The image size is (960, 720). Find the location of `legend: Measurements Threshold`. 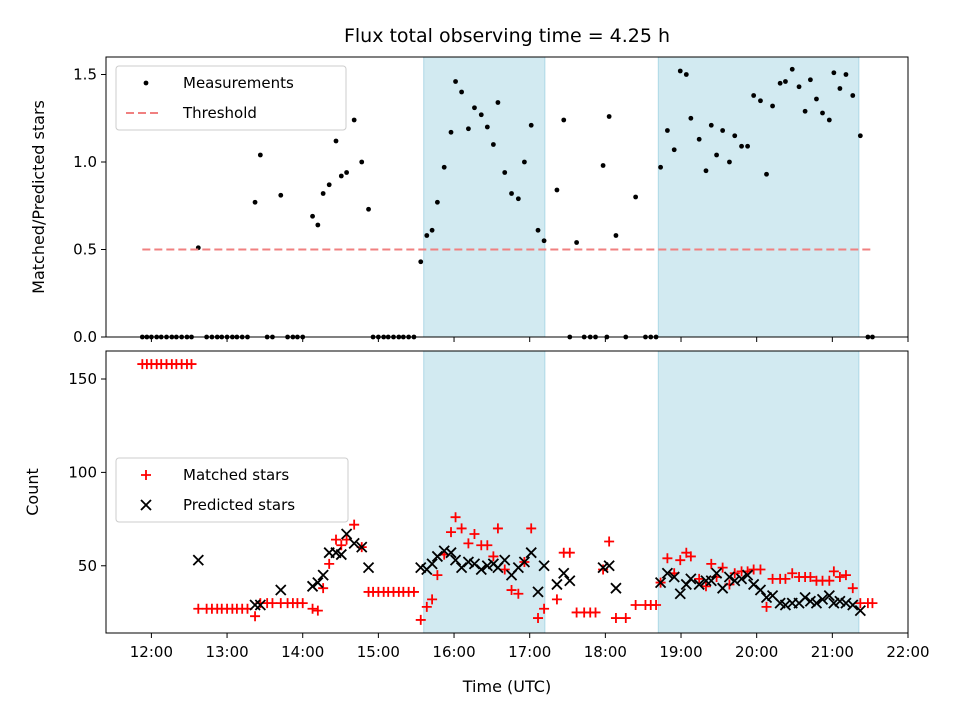

legend: Measurements Threshold is located at coordinates (231, 98).